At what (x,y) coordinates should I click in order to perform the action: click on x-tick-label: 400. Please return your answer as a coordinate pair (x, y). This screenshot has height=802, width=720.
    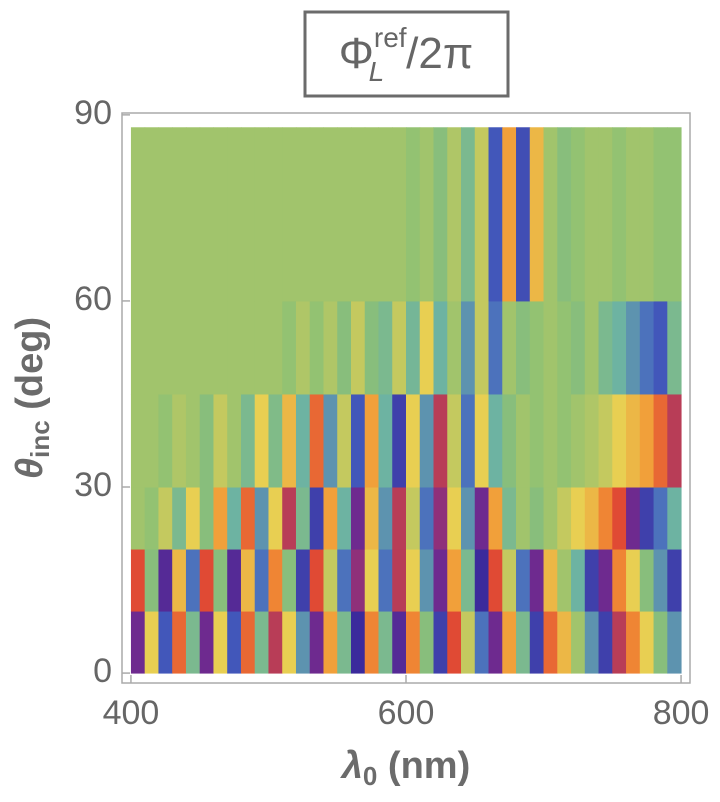
    Looking at the image, I should click on (131, 713).